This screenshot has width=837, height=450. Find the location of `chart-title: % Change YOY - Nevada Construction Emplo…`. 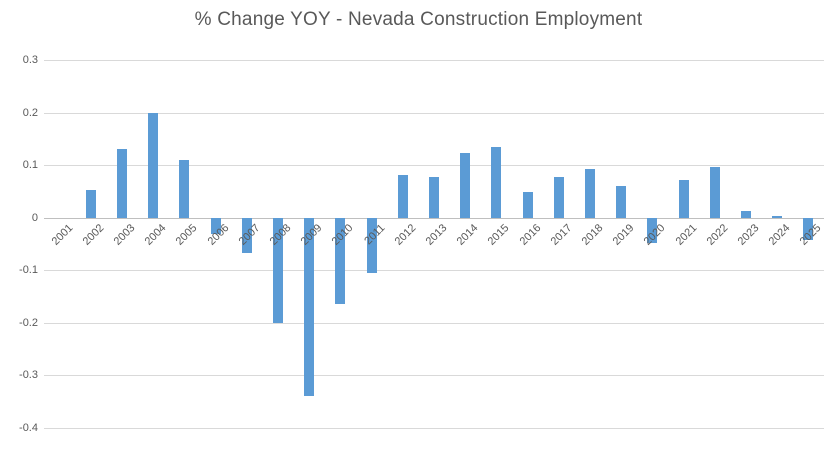

chart-title: % Change YOY - Nevada Construction Emplo… is located at coordinates (418, 19).